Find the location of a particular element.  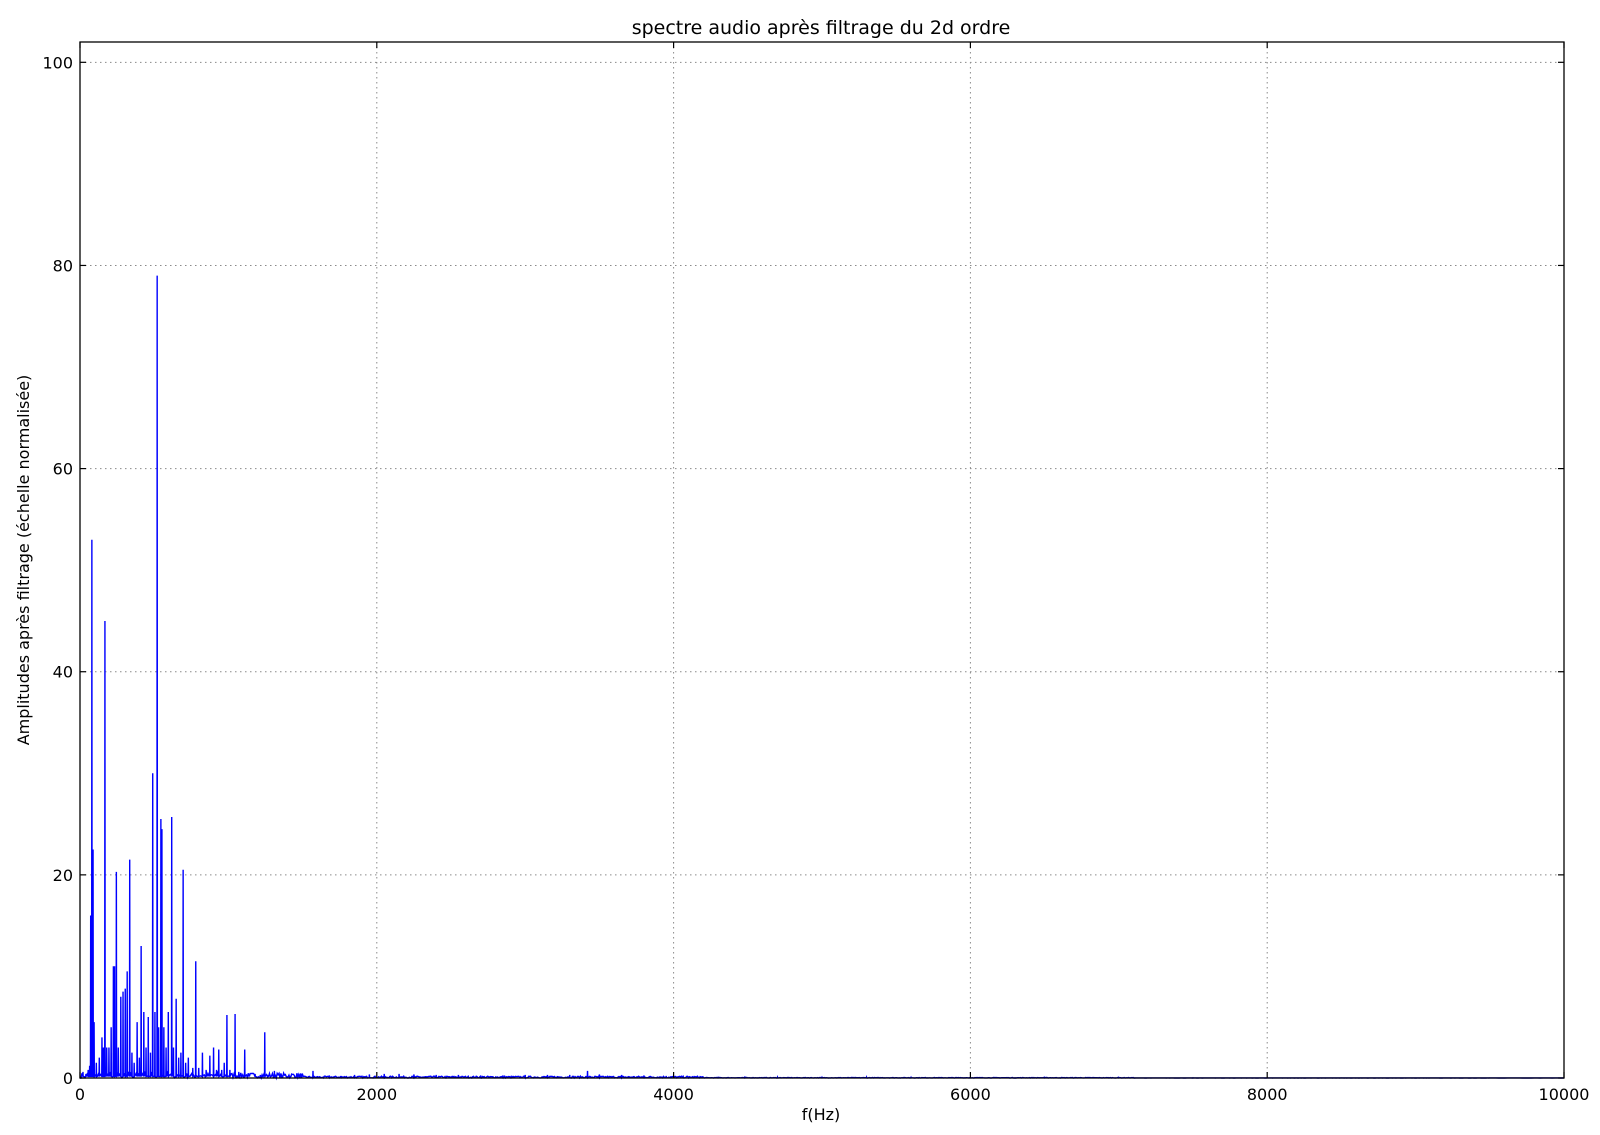

y-tick-label: 0 is located at coordinates (68, 1078).